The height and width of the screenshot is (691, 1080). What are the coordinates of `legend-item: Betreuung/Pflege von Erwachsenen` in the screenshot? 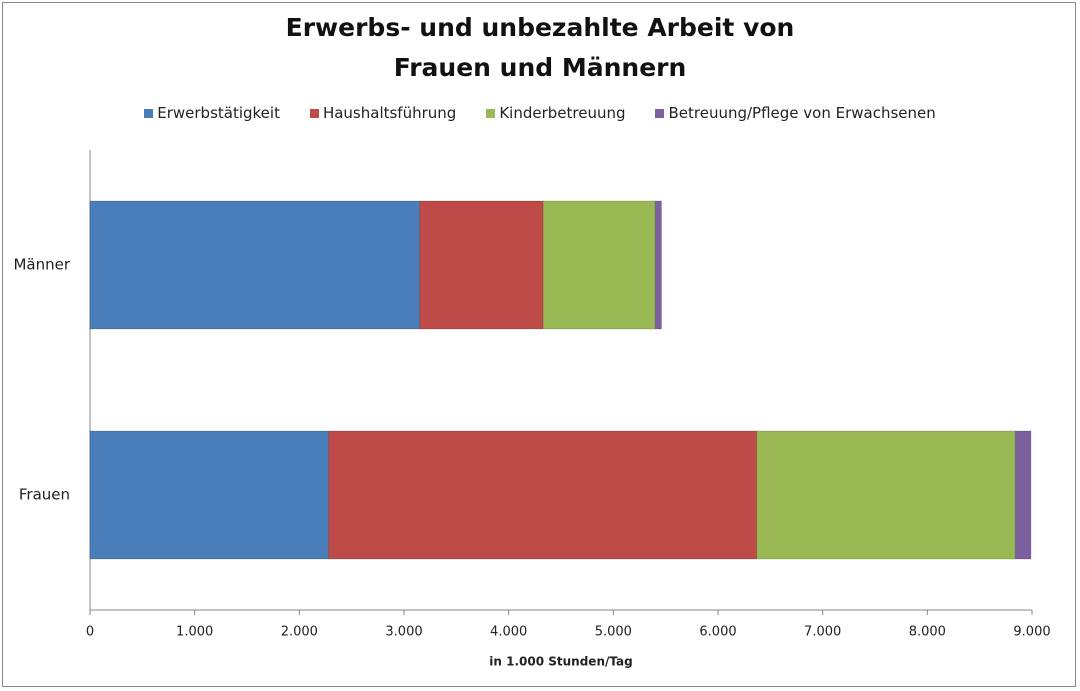 It's located at (795, 113).